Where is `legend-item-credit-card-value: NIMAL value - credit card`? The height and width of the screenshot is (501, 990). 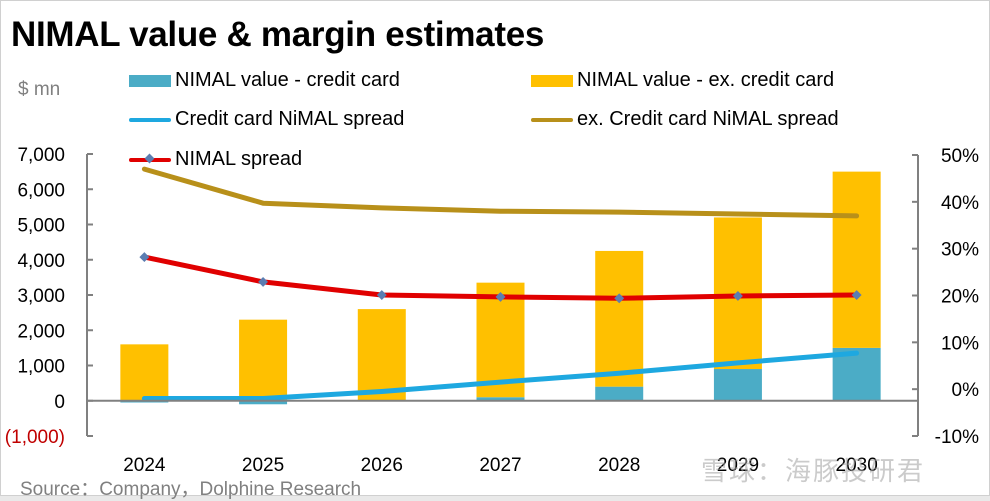
legend-item-credit-card-value: NIMAL value - credit card is located at coordinates (264, 80).